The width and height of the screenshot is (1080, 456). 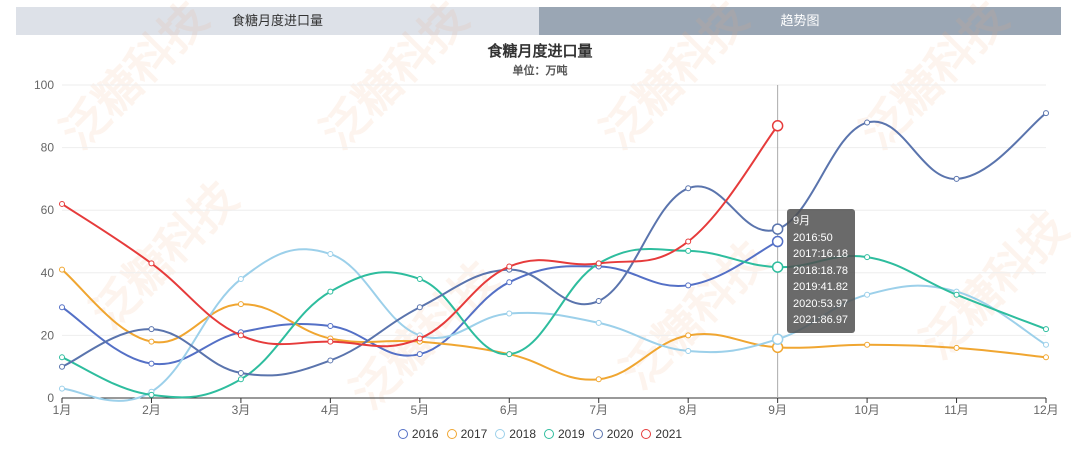 What do you see at coordinates (866, 410) in the screenshot?
I see `x-tick-label: 10月` at bounding box center [866, 410].